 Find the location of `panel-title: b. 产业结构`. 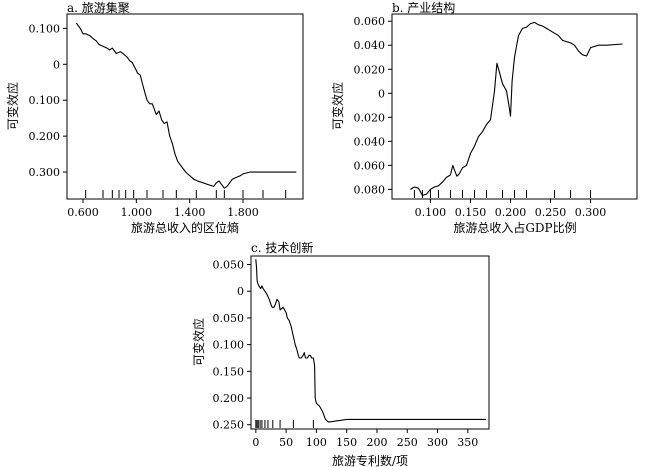

panel-title: b. 产业结构 is located at coordinates (423, 7).